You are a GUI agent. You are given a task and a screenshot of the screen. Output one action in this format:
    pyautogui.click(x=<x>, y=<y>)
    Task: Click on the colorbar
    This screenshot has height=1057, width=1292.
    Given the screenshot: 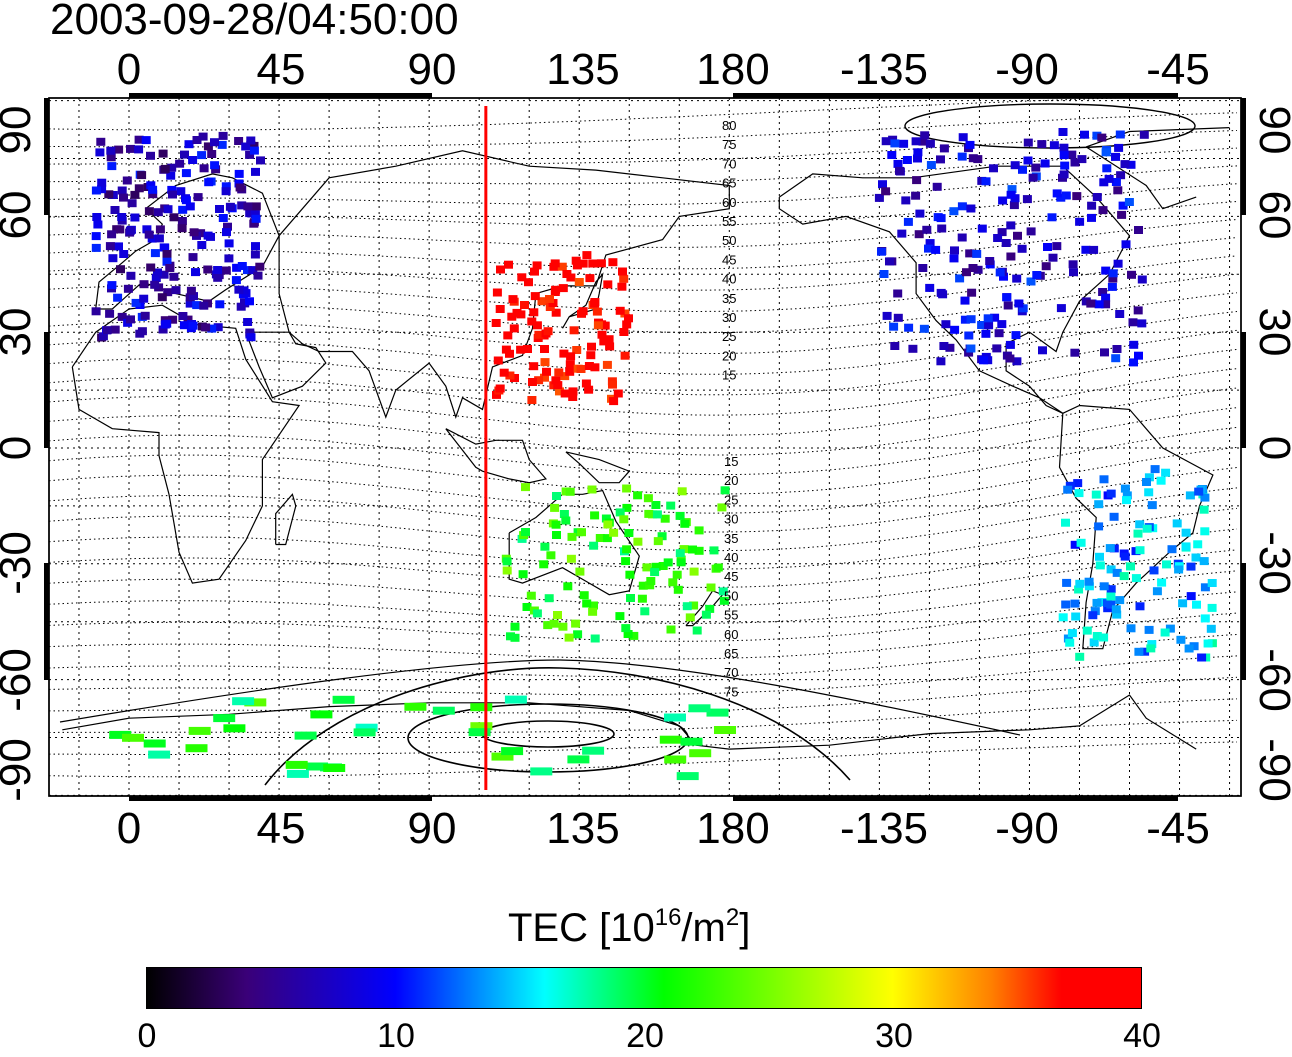 What is the action you would take?
    pyautogui.click(x=644, y=988)
    